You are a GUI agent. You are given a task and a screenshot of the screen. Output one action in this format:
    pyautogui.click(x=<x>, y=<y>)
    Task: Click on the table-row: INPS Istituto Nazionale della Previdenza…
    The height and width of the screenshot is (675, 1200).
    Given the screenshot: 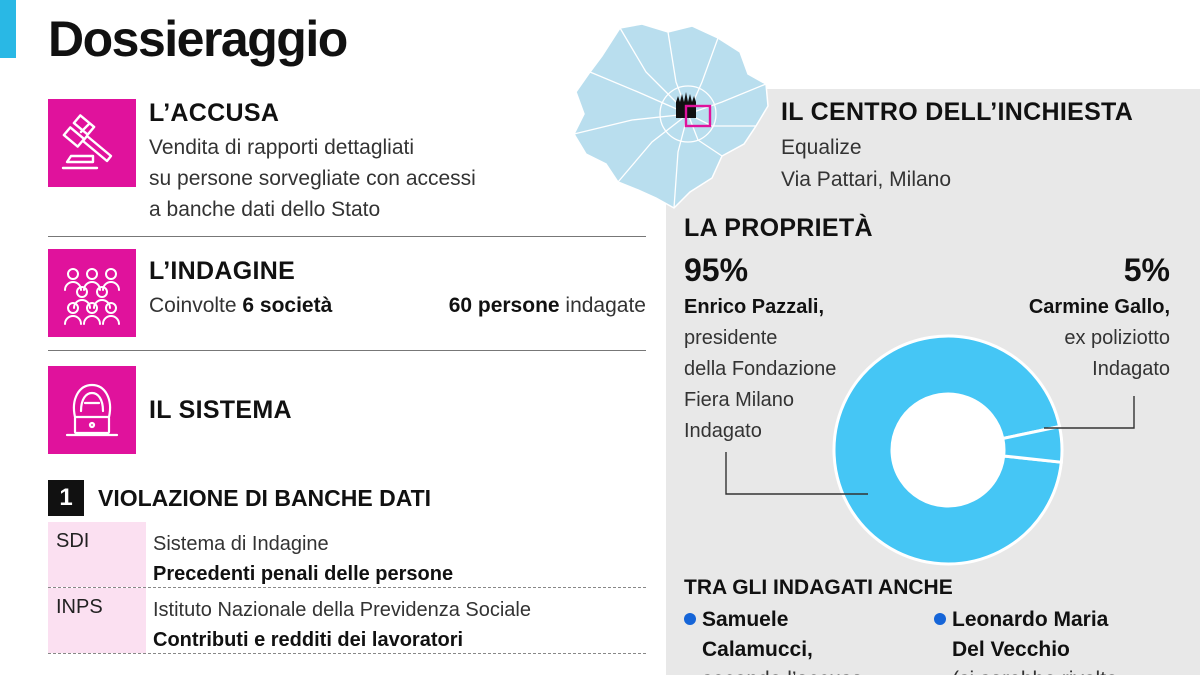 What is the action you would take?
    pyautogui.click(x=347, y=621)
    